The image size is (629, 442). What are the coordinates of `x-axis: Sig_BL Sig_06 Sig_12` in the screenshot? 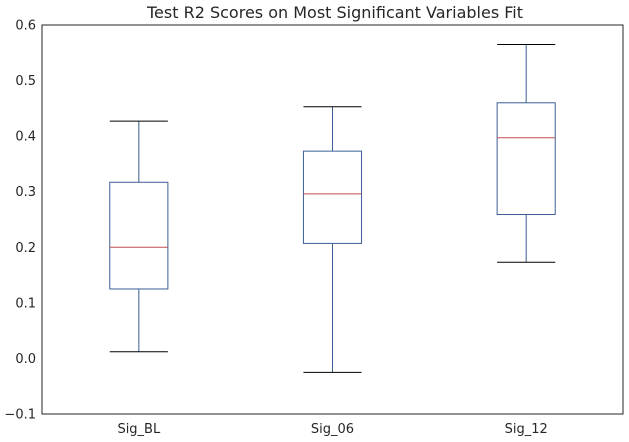 It's located at (332, 429).